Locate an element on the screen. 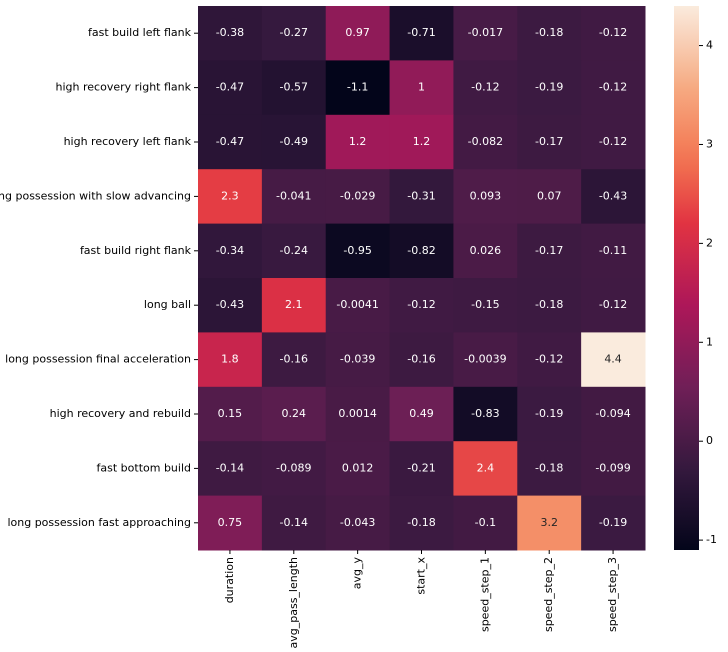 The height and width of the screenshot is (652, 728). cell-annotation: 0.026 is located at coordinates (486, 250).